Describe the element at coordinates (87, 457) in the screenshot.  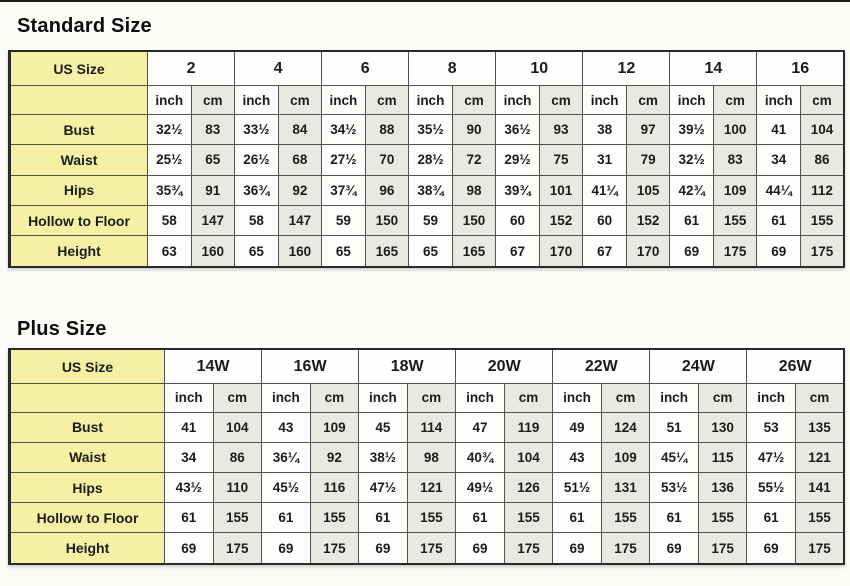
I see `measurement-label-waist: Waist` at that location.